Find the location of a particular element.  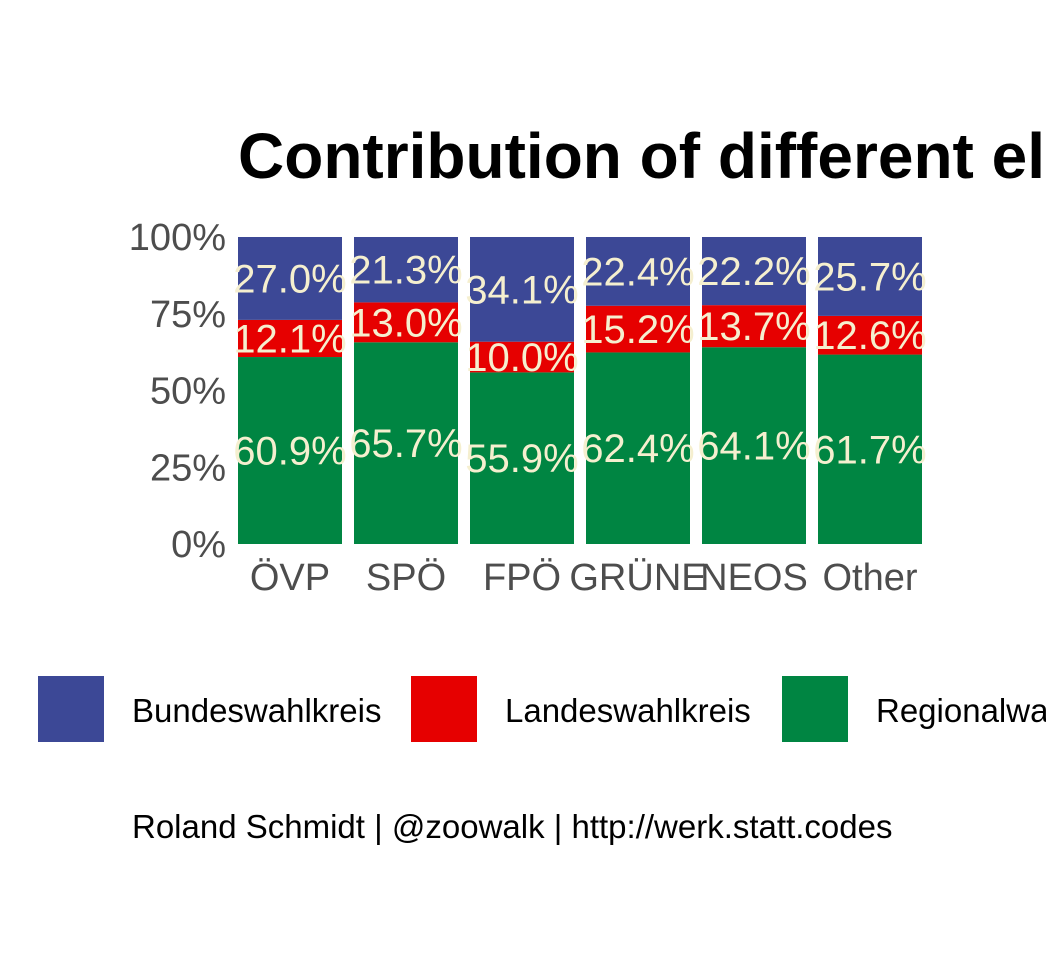

y-tick-label: 100% is located at coordinates (177, 238).